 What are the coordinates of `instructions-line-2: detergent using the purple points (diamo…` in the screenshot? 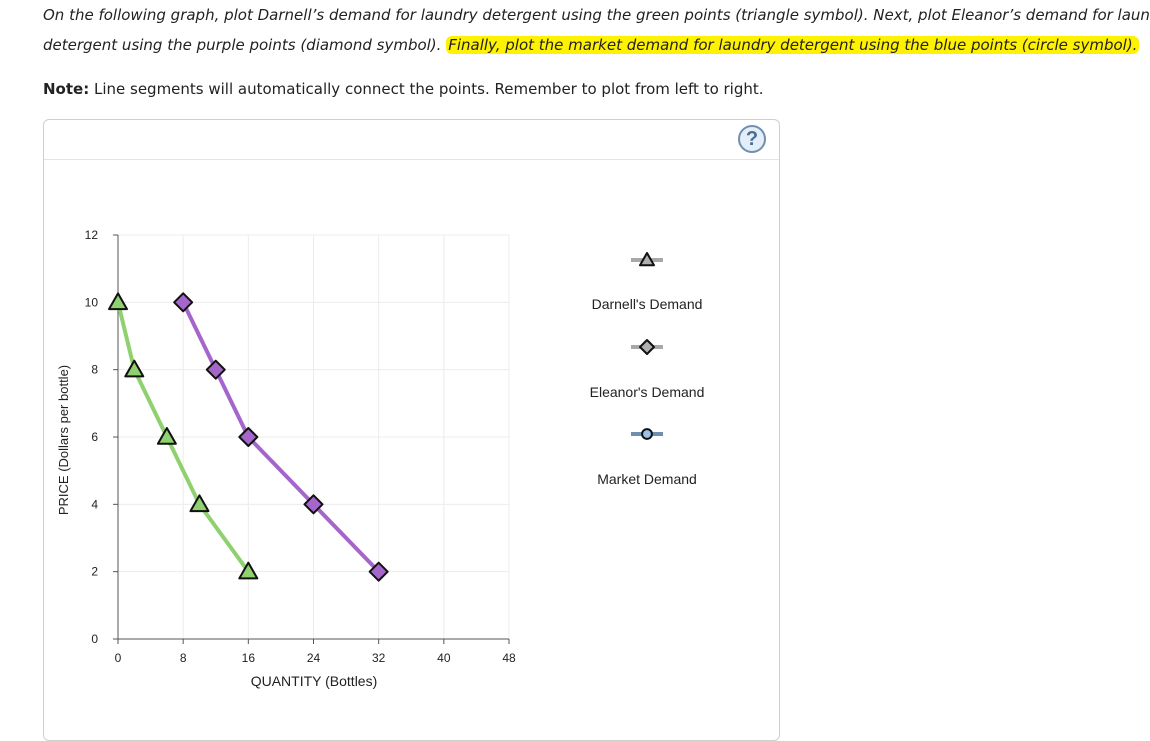 It's located at (596, 45).